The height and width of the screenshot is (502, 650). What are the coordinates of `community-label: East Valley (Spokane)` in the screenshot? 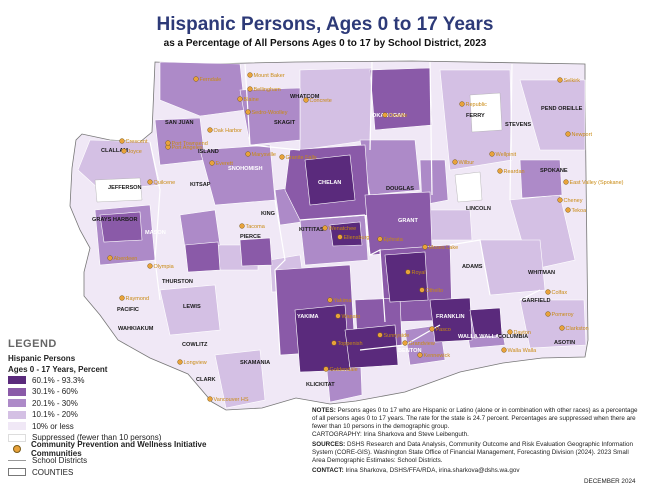 It's located at (597, 183).